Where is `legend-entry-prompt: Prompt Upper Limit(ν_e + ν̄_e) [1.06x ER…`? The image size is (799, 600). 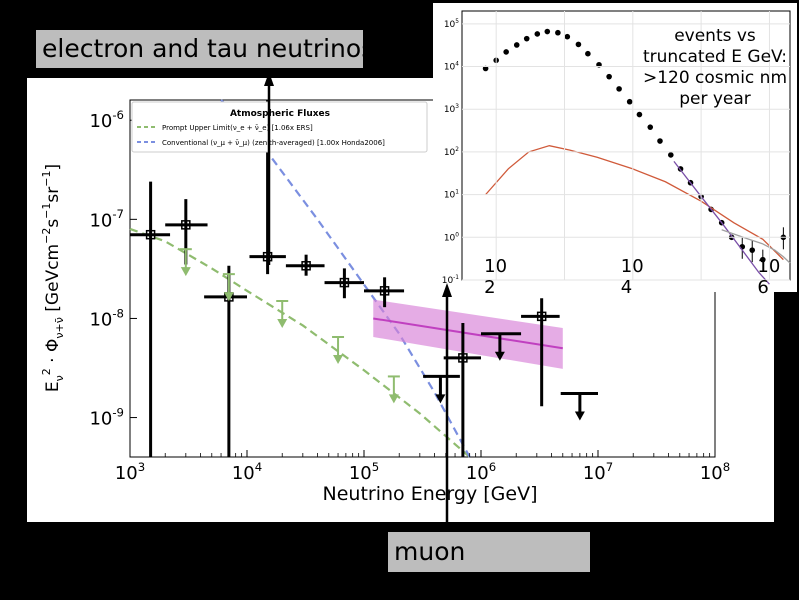
legend-entry-prompt: Prompt Upper Limit(ν_e + ν̄_e) [1.06x ER… is located at coordinates (237, 128).